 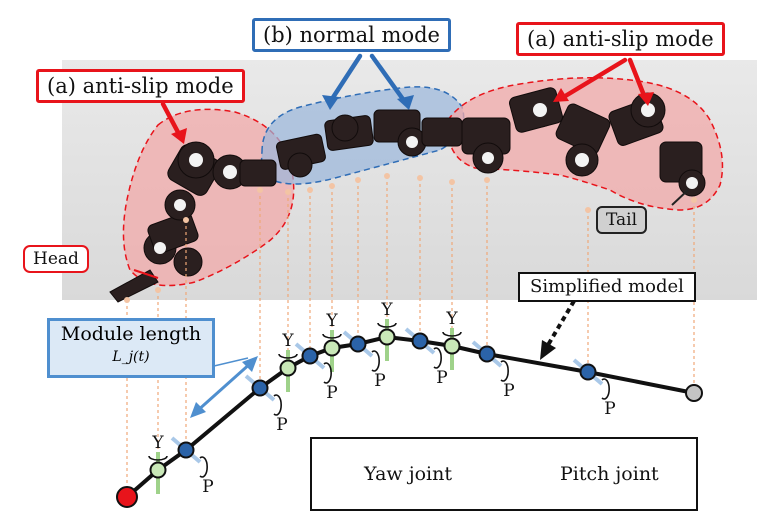 I want to click on module-length-symbol: L_j(t), so click(x=131, y=357).